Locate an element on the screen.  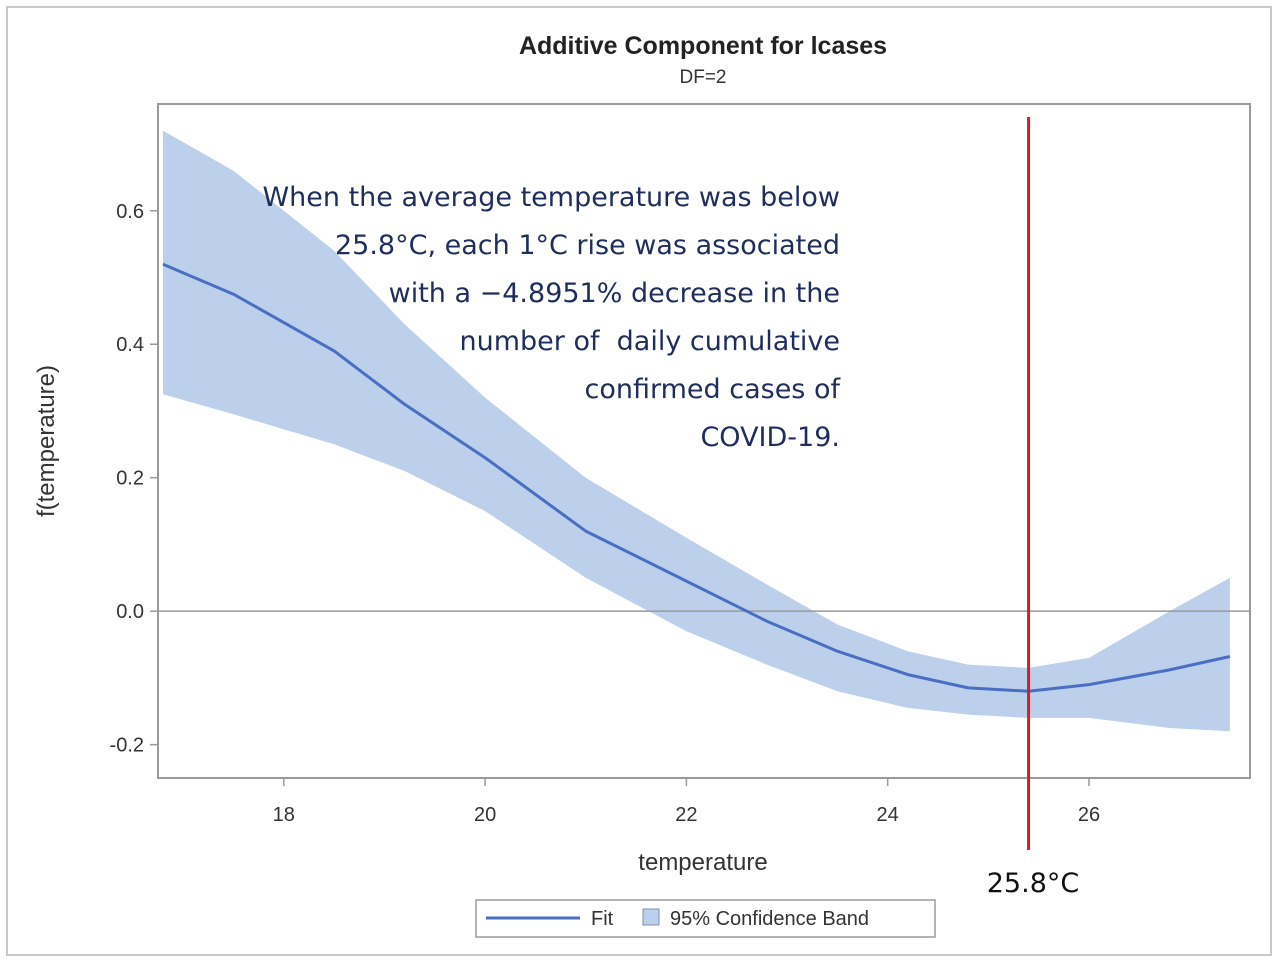
chart-subtitle: DF=2 is located at coordinates (703, 77).